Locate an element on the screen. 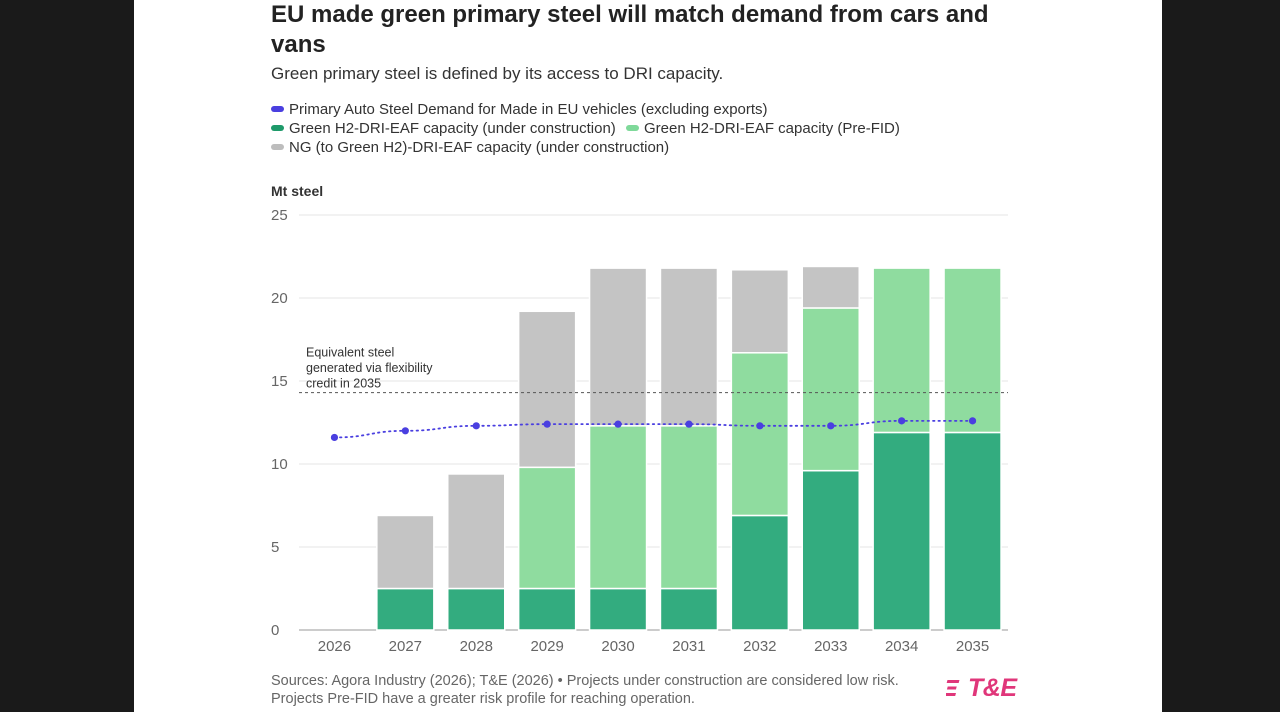 This screenshot has height=712, width=1280. y-tick-label: 0 is located at coordinates (275, 630).